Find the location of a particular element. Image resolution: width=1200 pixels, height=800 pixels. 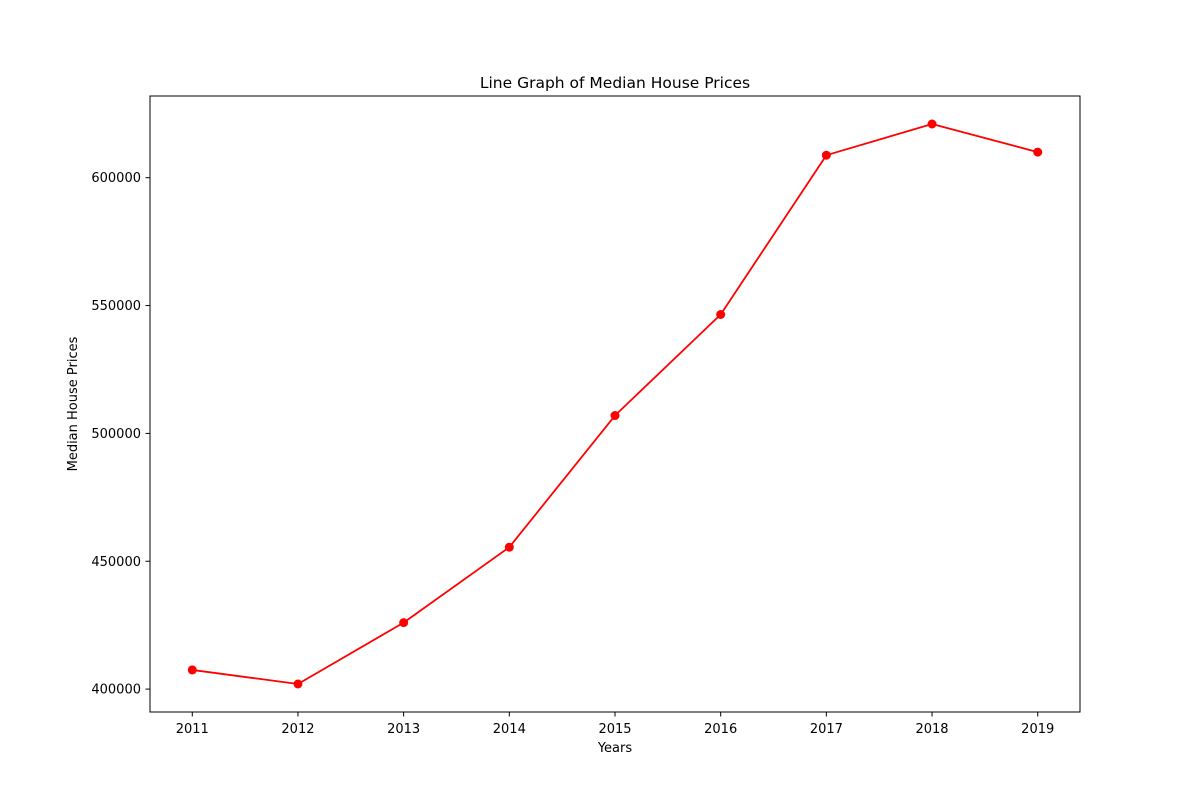

x-tick-label: 2019 is located at coordinates (1037, 729).